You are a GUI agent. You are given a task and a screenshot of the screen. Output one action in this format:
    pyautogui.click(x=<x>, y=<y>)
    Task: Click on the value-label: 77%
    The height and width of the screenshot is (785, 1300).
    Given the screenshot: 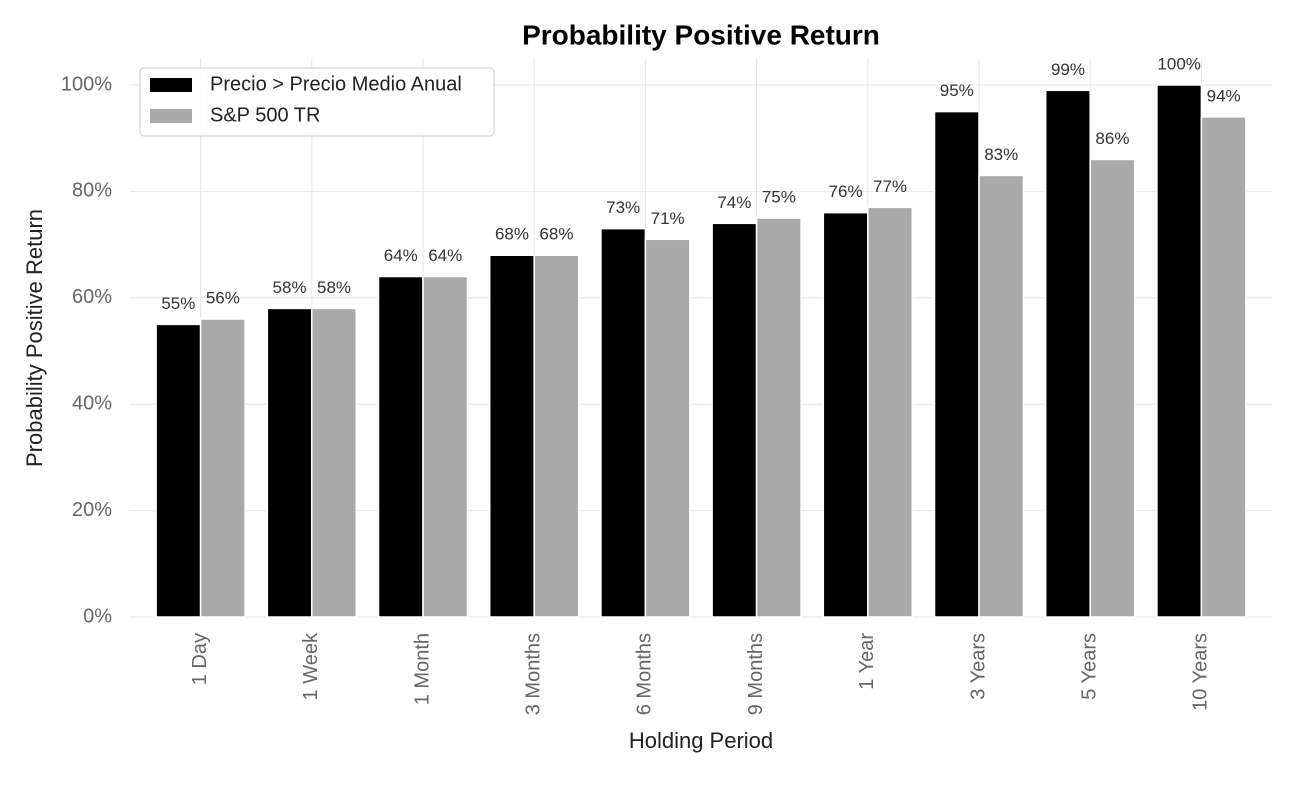 What is the action you would take?
    pyautogui.click(x=890, y=186)
    